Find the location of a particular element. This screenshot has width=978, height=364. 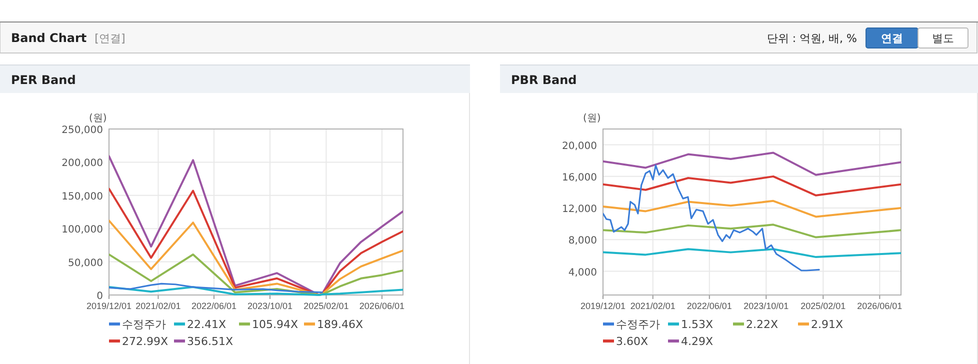

legend-label: 2.22X is located at coordinates (762, 324).